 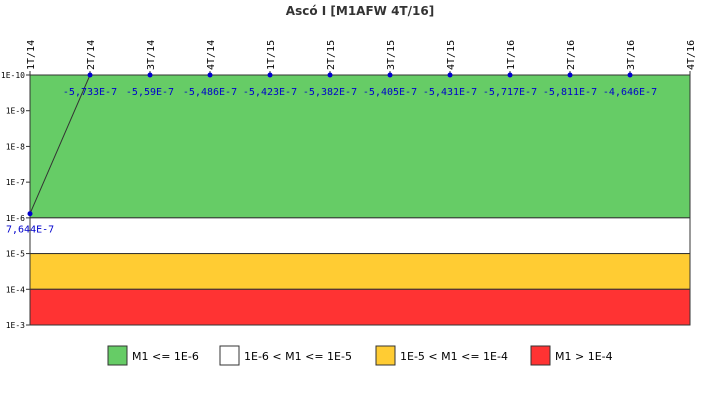 What do you see at coordinates (15, 218) in the screenshot?
I see `y-tick-label: 1E-6` at bounding box center [15, 218].